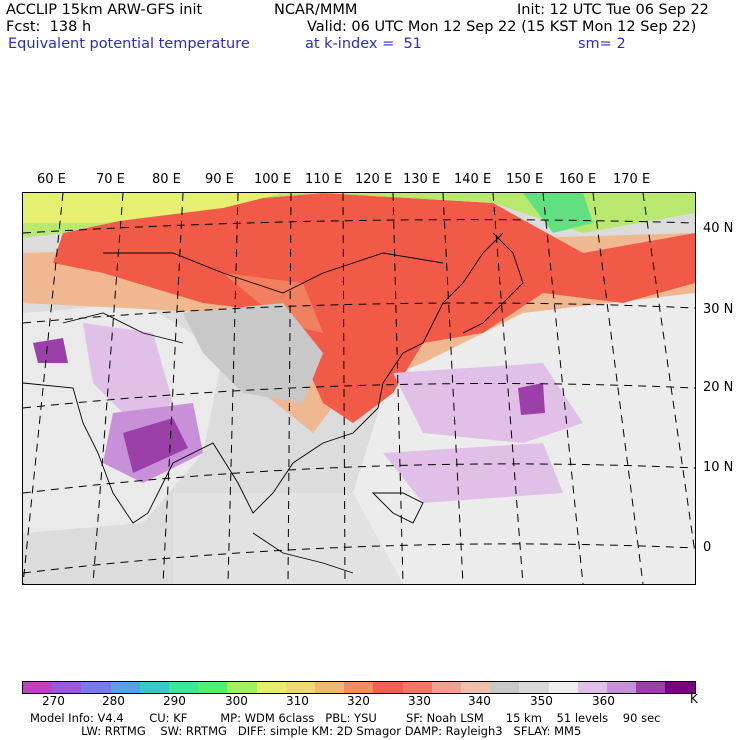  What do you see at coordinates (419, 701) in the screenshot?
I see `colorbar-tick: 330` at bounding box center [419, 701].